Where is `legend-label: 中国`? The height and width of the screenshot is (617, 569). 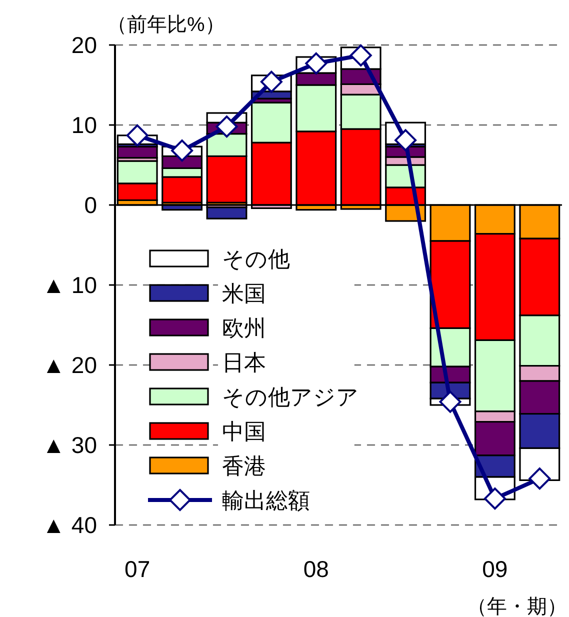 legend-label: 中国 is located at coordinates (244, 431).